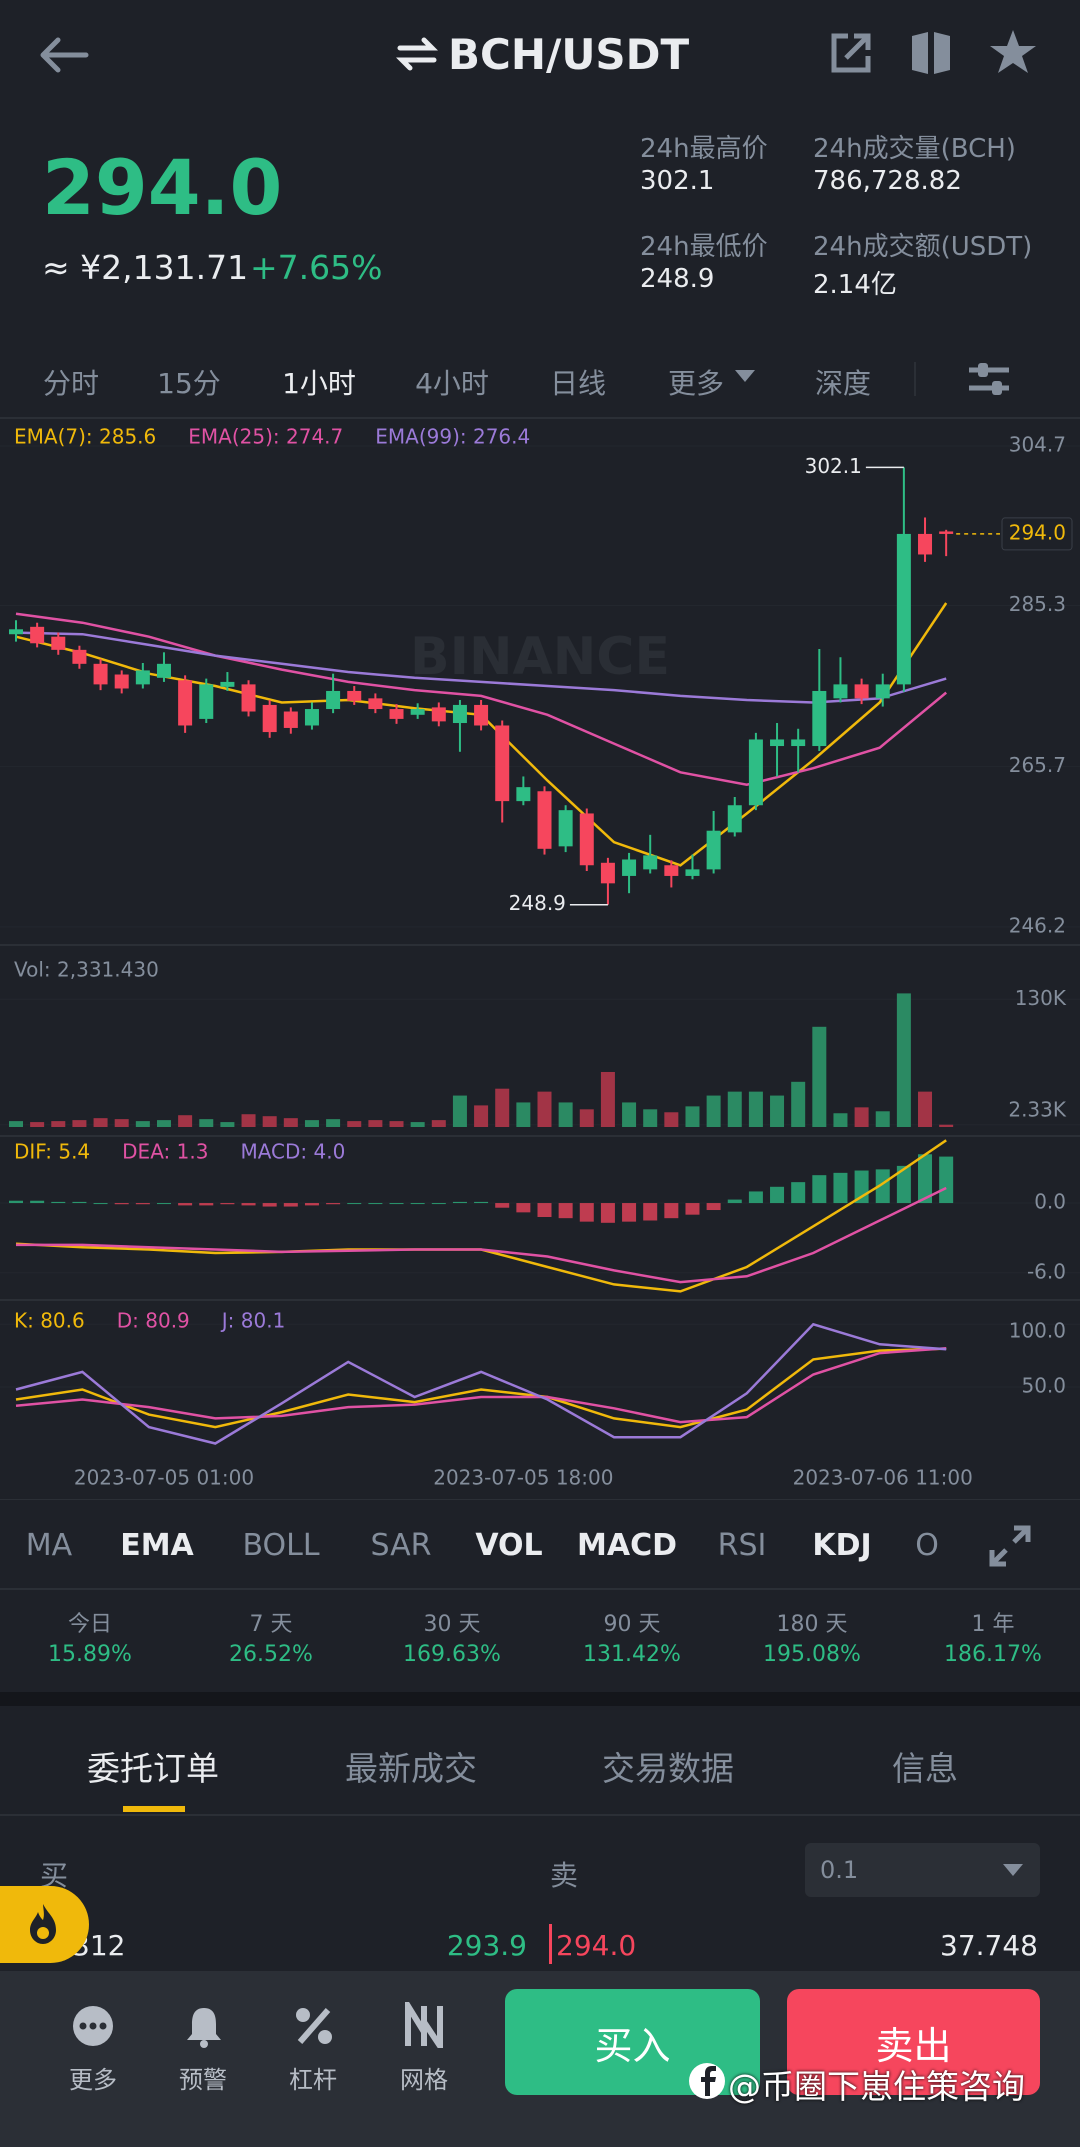  I want to click on indicator-tab: KDJ, so click(842, 1545).